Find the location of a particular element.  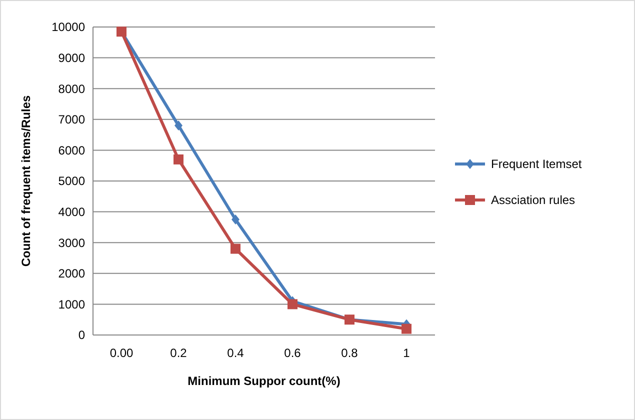

y-tick-label: 10000 is located at coordinates (69, 27).